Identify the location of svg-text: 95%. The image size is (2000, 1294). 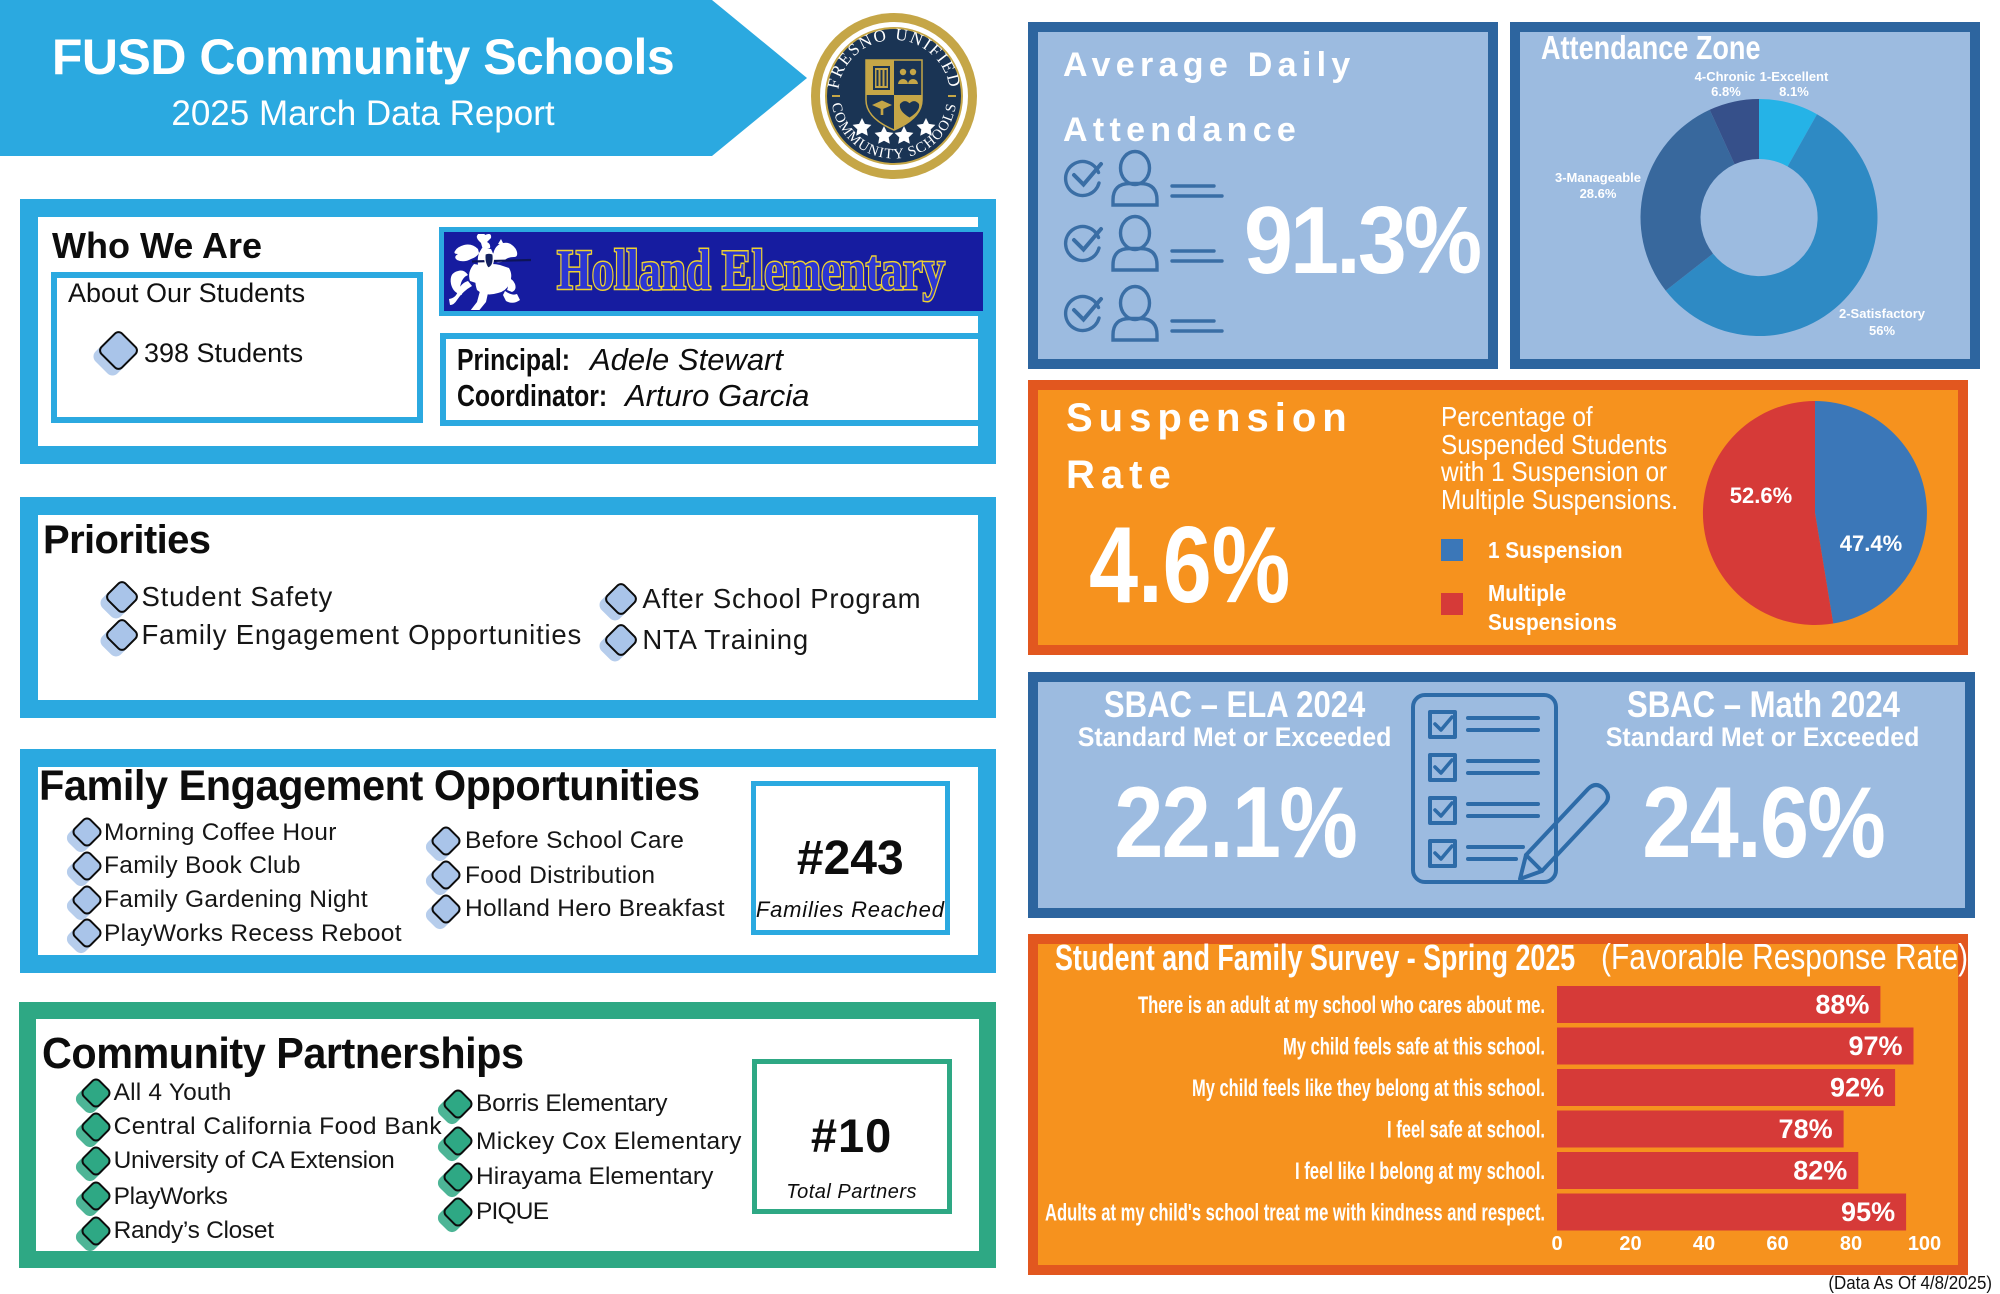
(1868, 1212).